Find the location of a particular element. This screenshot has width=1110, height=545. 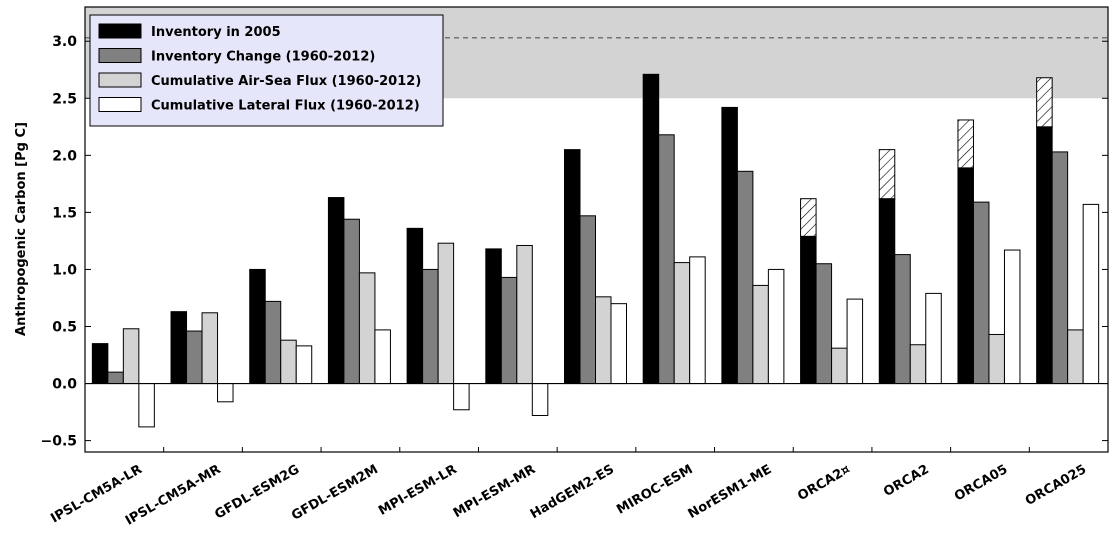

bar-ipsl-cm5a-mr-cumulative-air-sea-flux-1960-2012 is located at coordinates (210, 348).